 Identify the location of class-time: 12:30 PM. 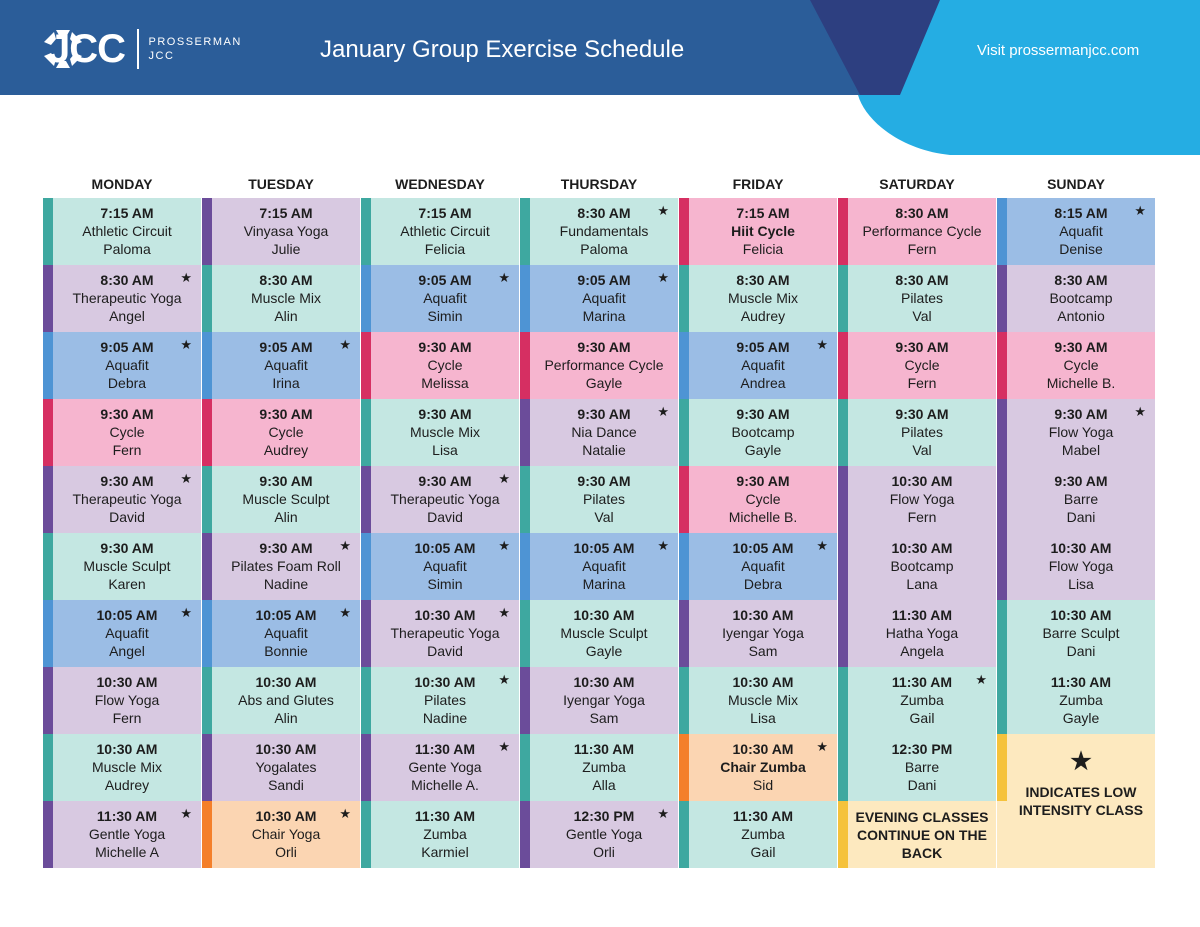
(922, 749).